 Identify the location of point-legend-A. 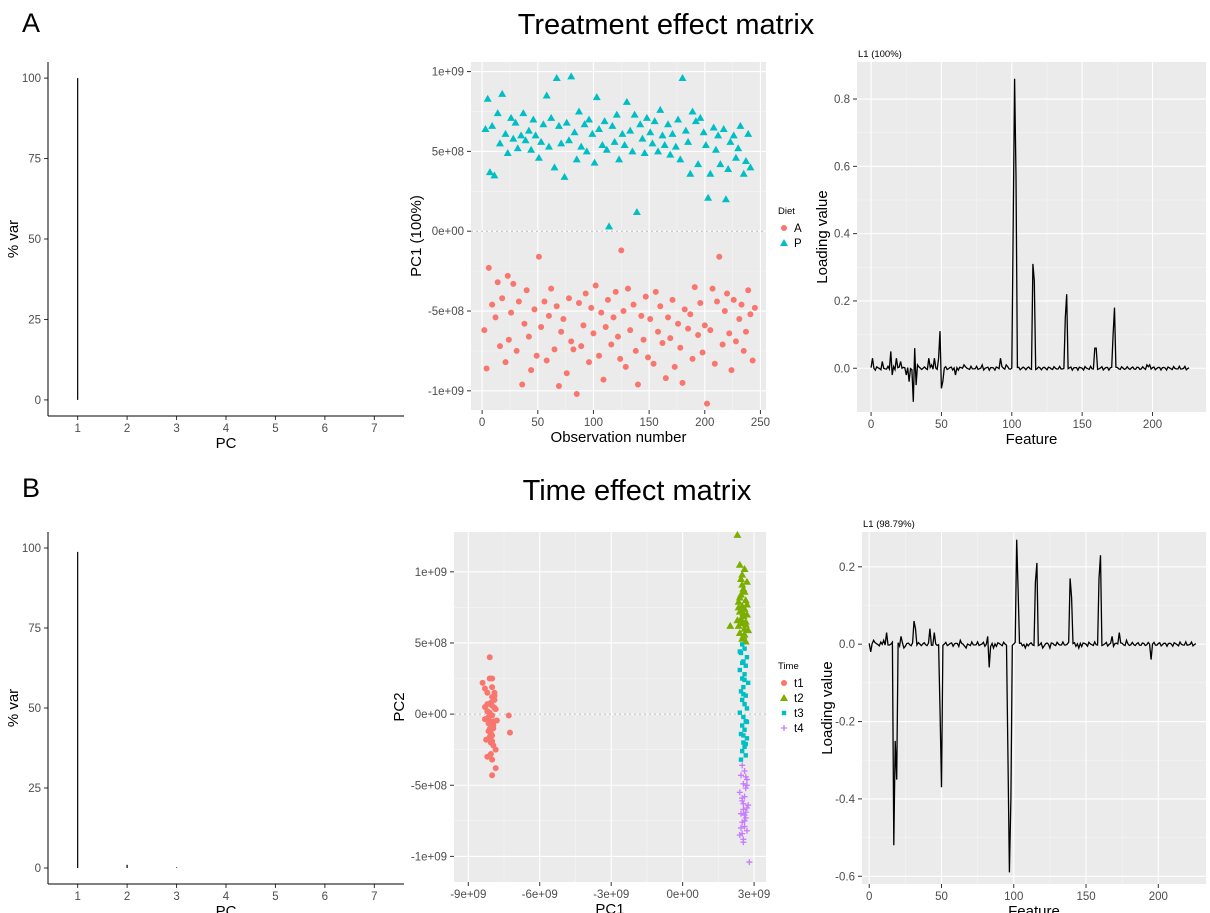
(784, 228).